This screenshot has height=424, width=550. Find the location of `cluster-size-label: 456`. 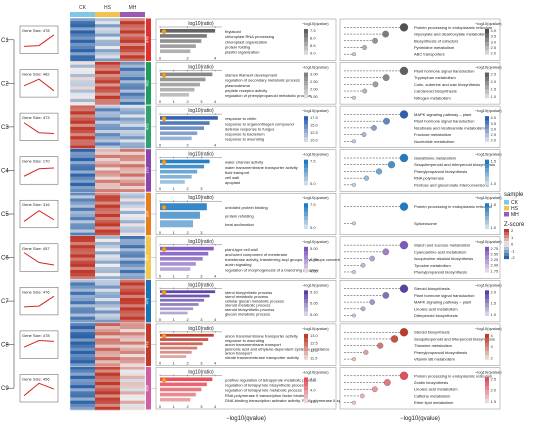

cluster-size-label: 456 is located at coordinates (147, 387).